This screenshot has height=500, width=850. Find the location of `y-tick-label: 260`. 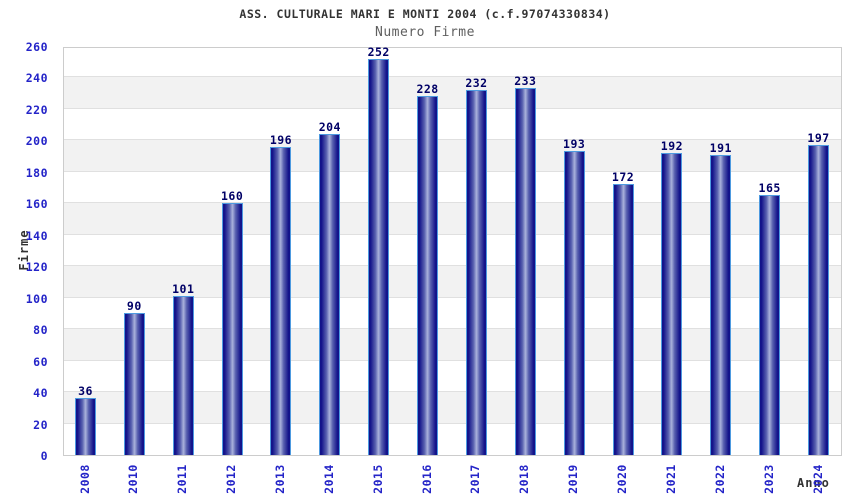

y-tick-label: 260 is located at coordinates (36, 47).